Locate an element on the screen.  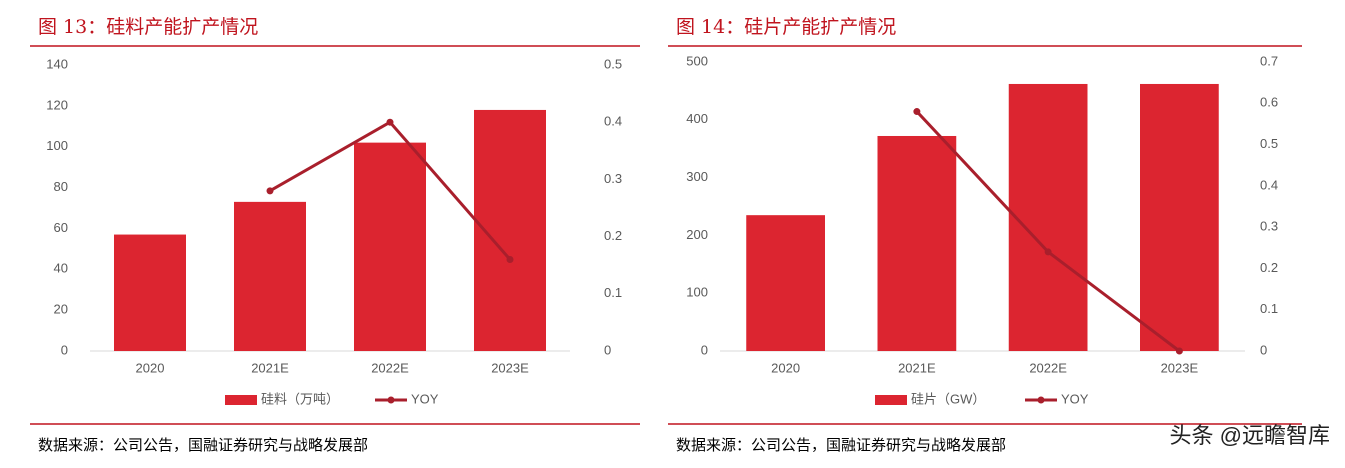
y2-tick-label: 0.7 is located at coordinates (1269, 60).